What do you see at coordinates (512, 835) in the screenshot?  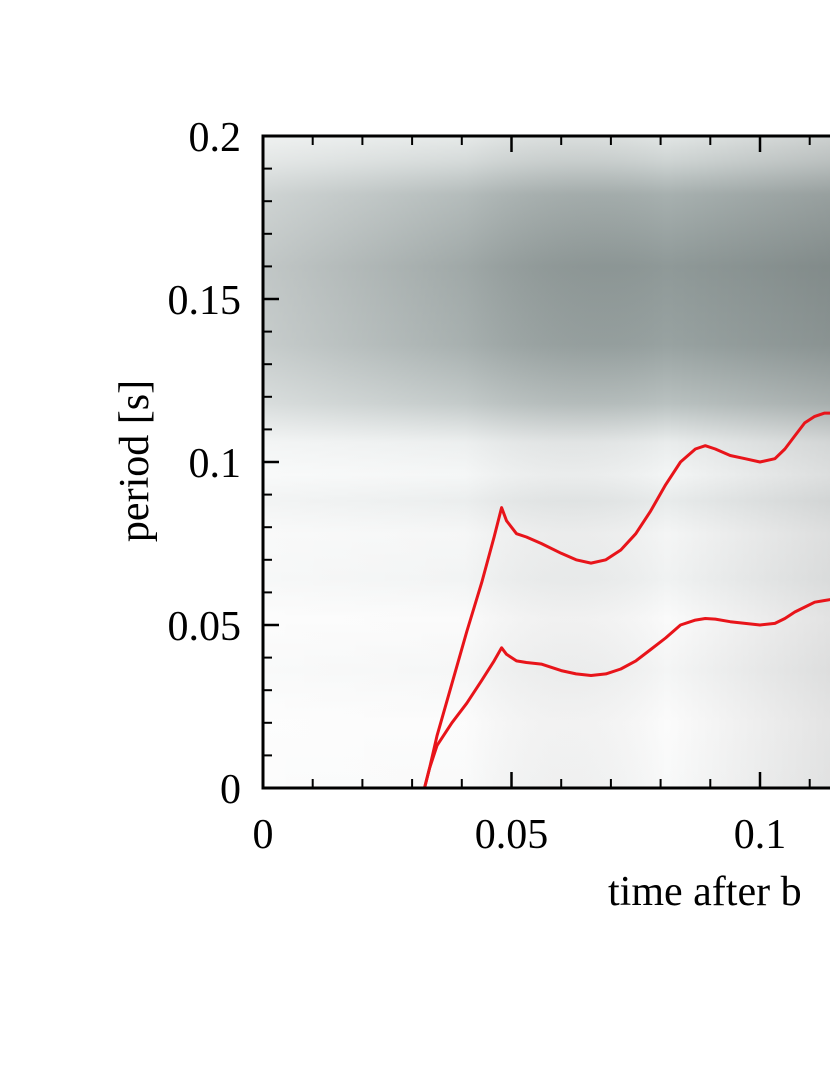 I see `x-tick-label: 0.05` at bounding box center [512, 835].